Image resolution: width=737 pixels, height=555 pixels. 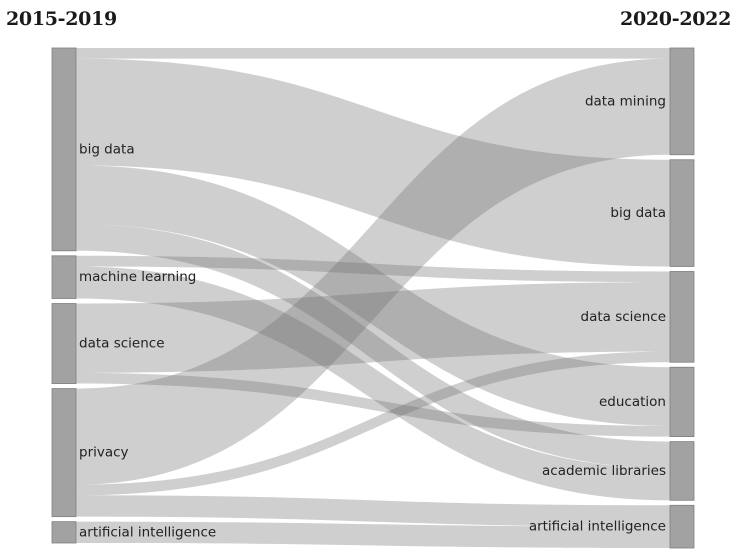 What do you see at coordinates (104, 453) in the screenshot?
I see `left-label-privacy: privacy` at bounding box center [104, 453].